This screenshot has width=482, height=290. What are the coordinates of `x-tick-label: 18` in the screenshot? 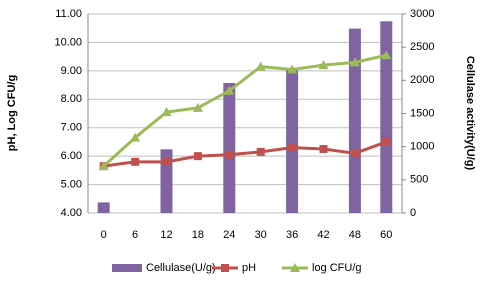 It's located at (198, 235).